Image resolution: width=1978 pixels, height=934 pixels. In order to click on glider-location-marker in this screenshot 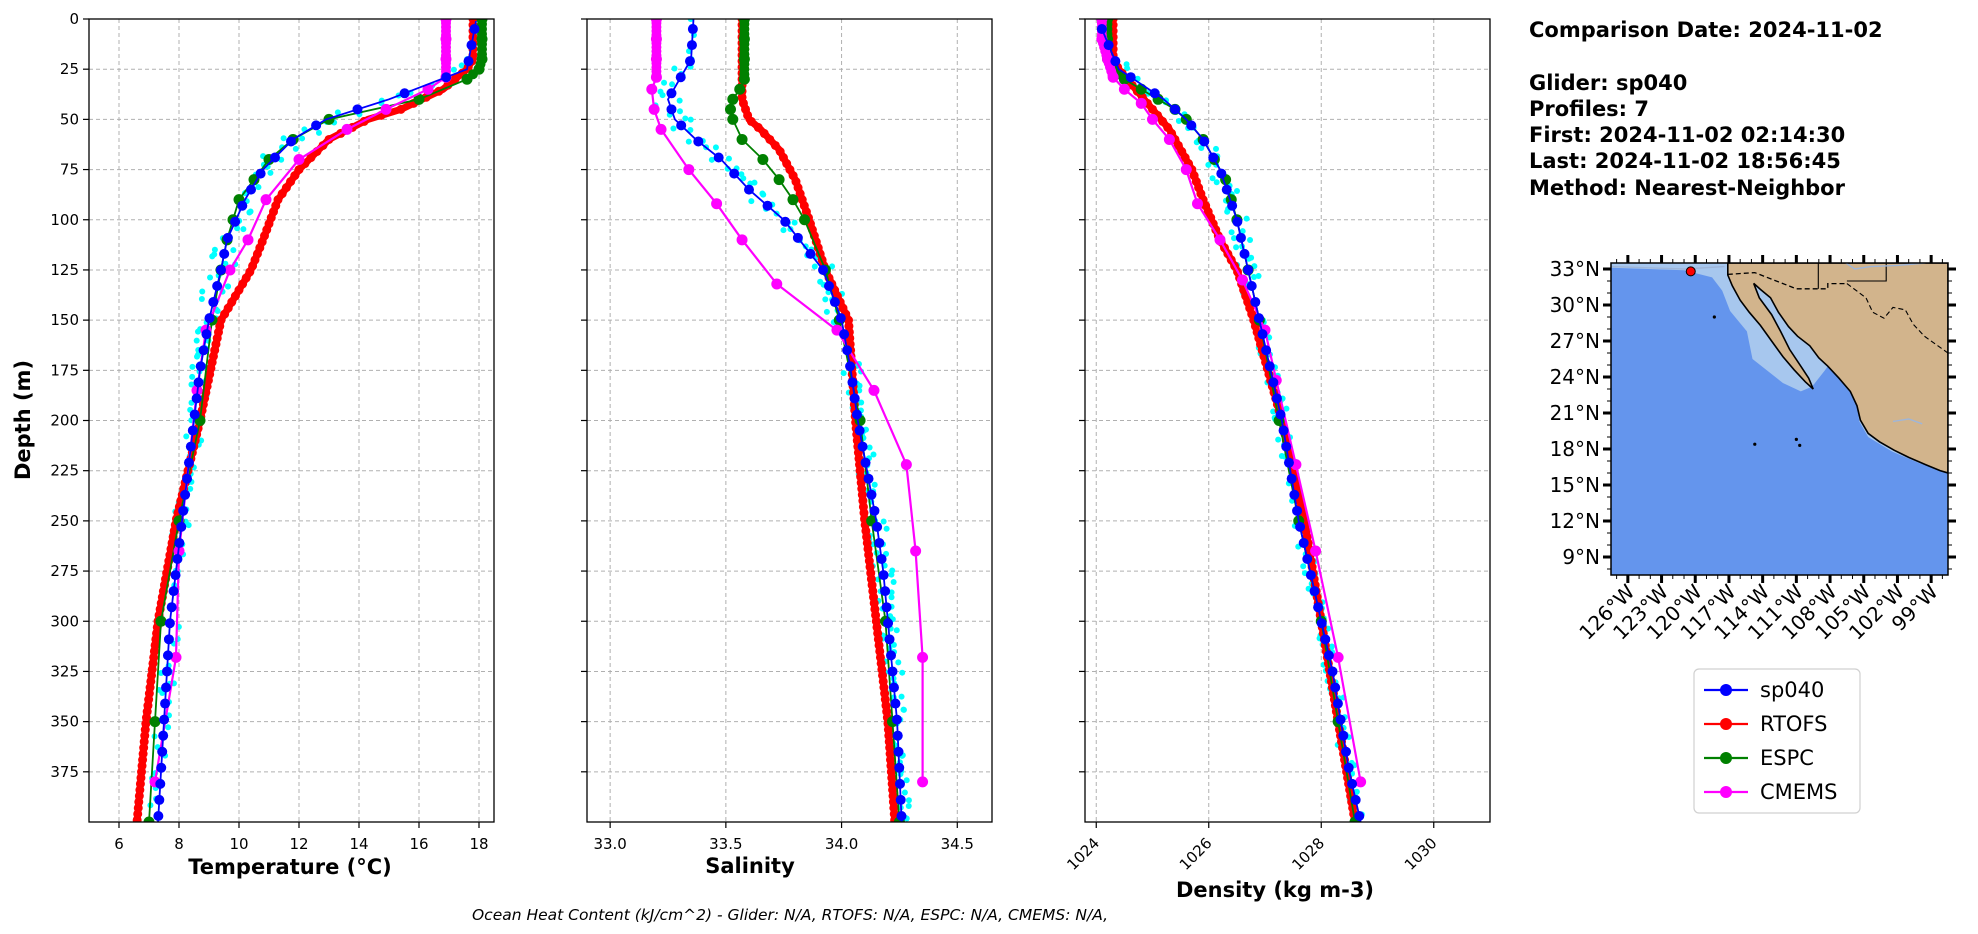, I will do `click(1690, 271)`.